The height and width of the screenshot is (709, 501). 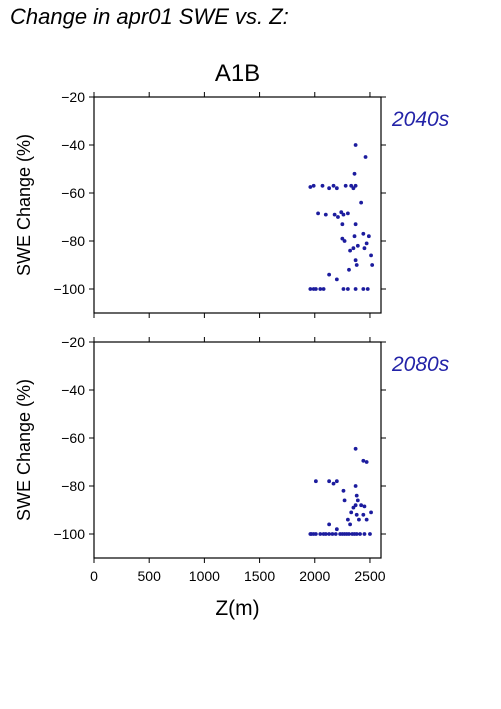 I want to click on figure-title: Change in apr01 SWE vs. Z:, so click(x=149, y=16).